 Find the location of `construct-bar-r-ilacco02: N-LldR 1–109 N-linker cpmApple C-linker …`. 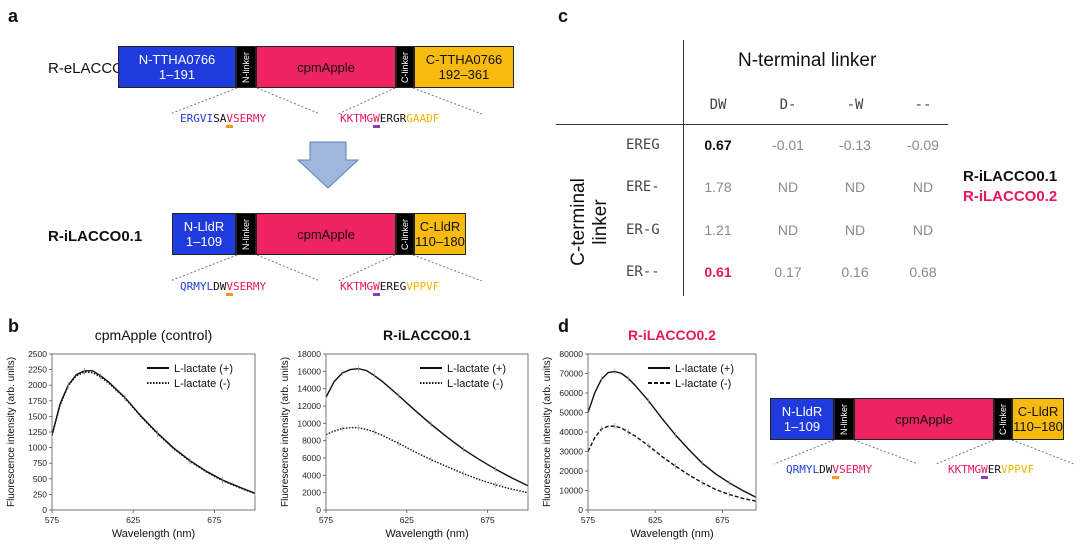

construct-bar-r-ilacco02: N-LldR 1–109 N-linker cpmApple C-linker … is located at coordinates (917, 419).